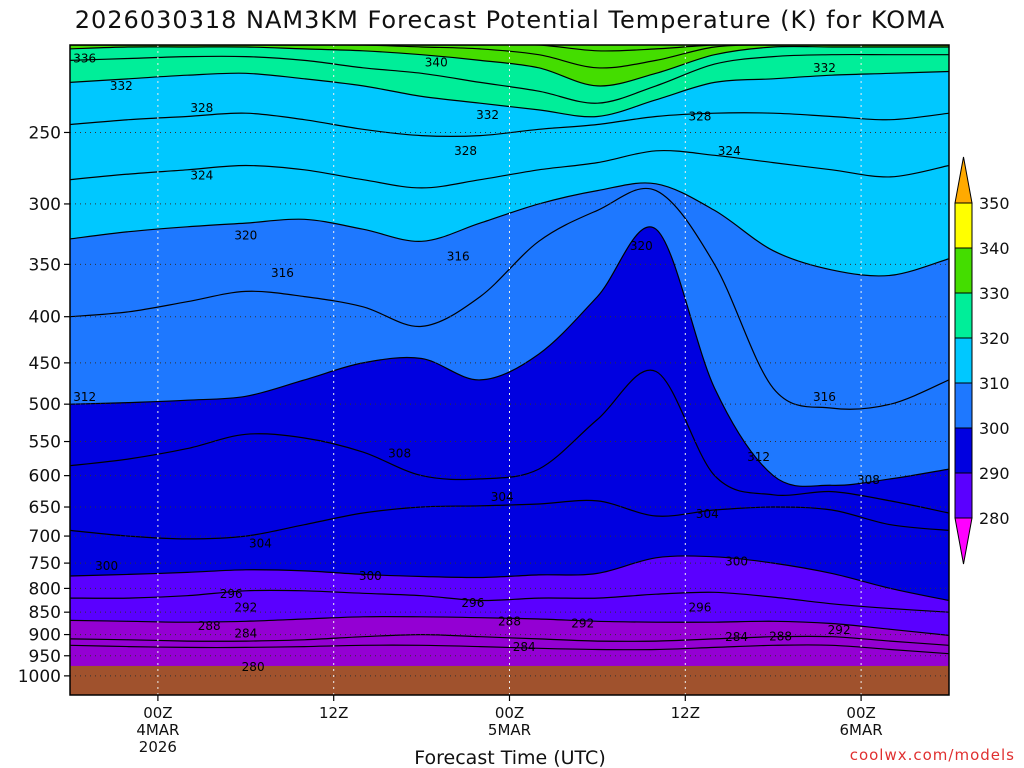 Image resolution: width=1024 pixels, height=768 pixels. Describe the element at coordinates (861, 730) in the screenshot. I see `x-tick-label-48-1: 6MAR` at that location.